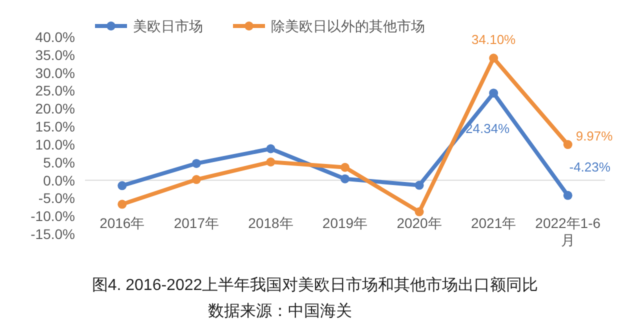  Describe the element at coordinates (280, 311) in the screenshot. I see `source-note: 数据来源：中国海关` at that location.